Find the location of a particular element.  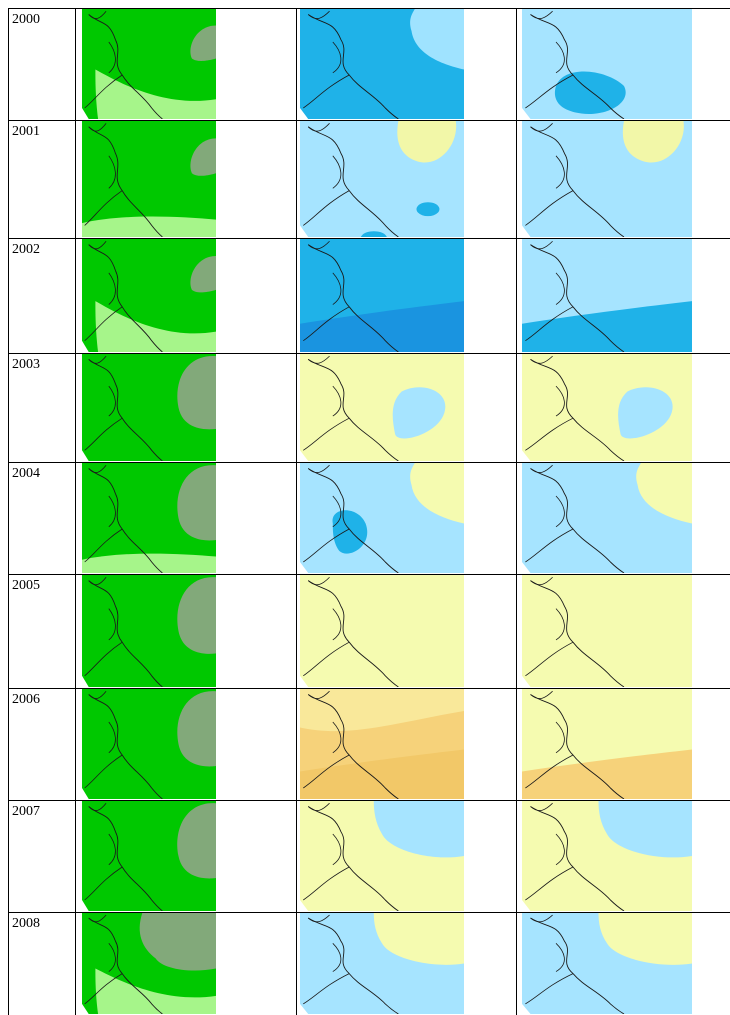

year-label: 2000 is located at coordinates (26, 19).